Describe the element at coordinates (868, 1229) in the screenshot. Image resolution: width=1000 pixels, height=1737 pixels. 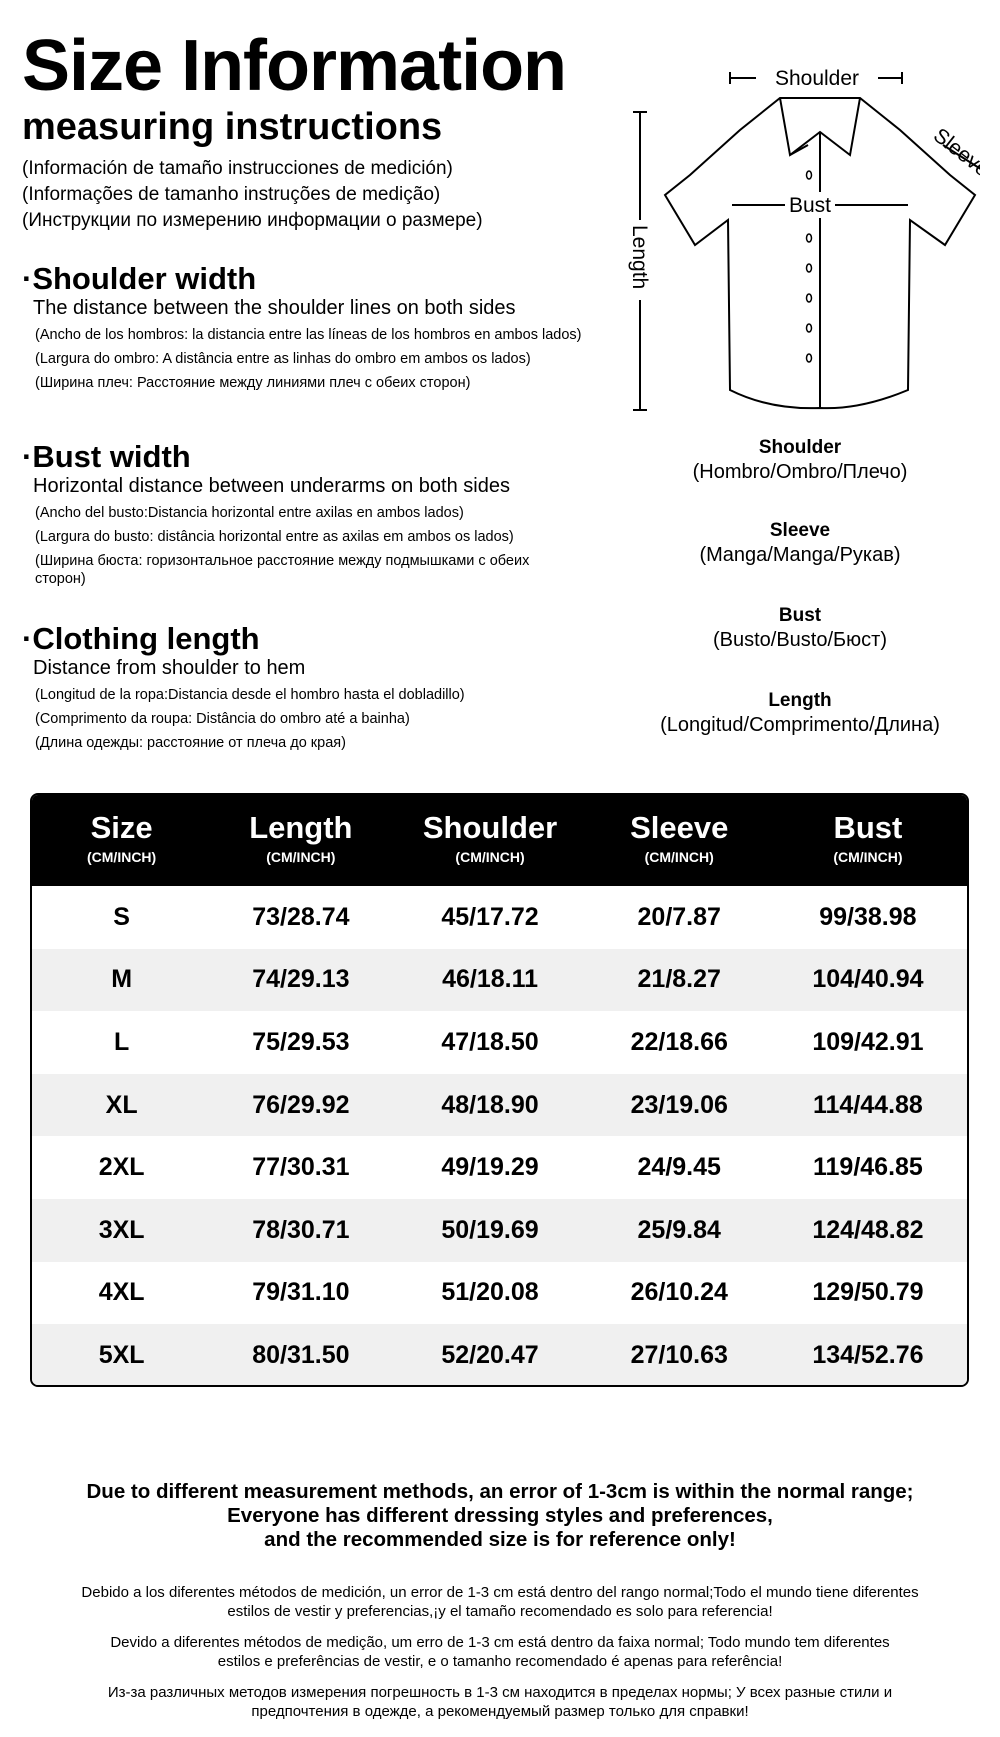
I see `table-cell: 124/48.82` at that location.